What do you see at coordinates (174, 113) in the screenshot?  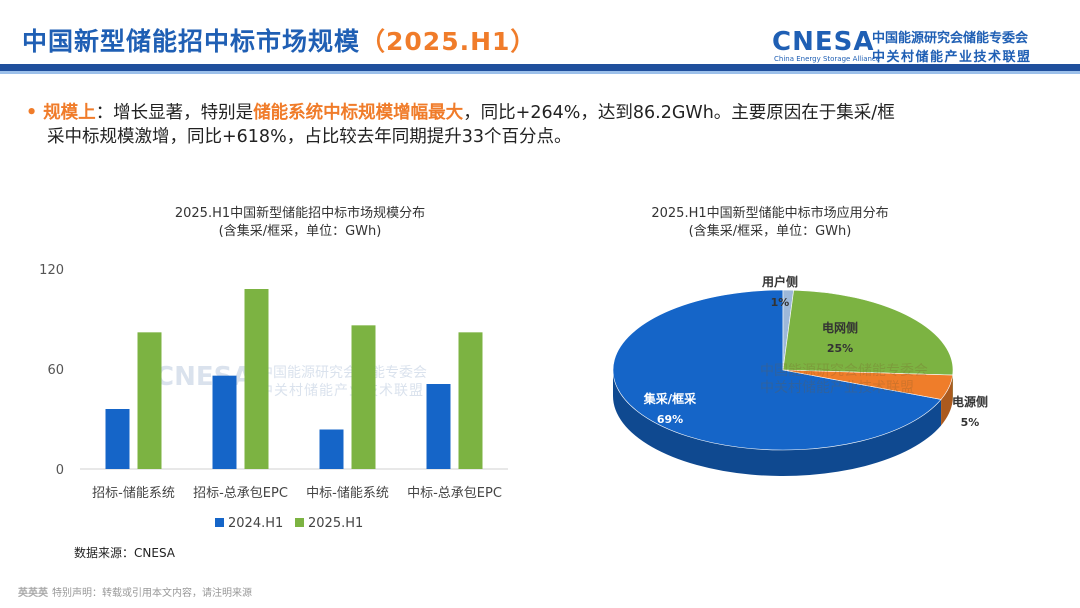 I see `summary-sep: ：增长显著，特别是` at bounding box center [174, 113].